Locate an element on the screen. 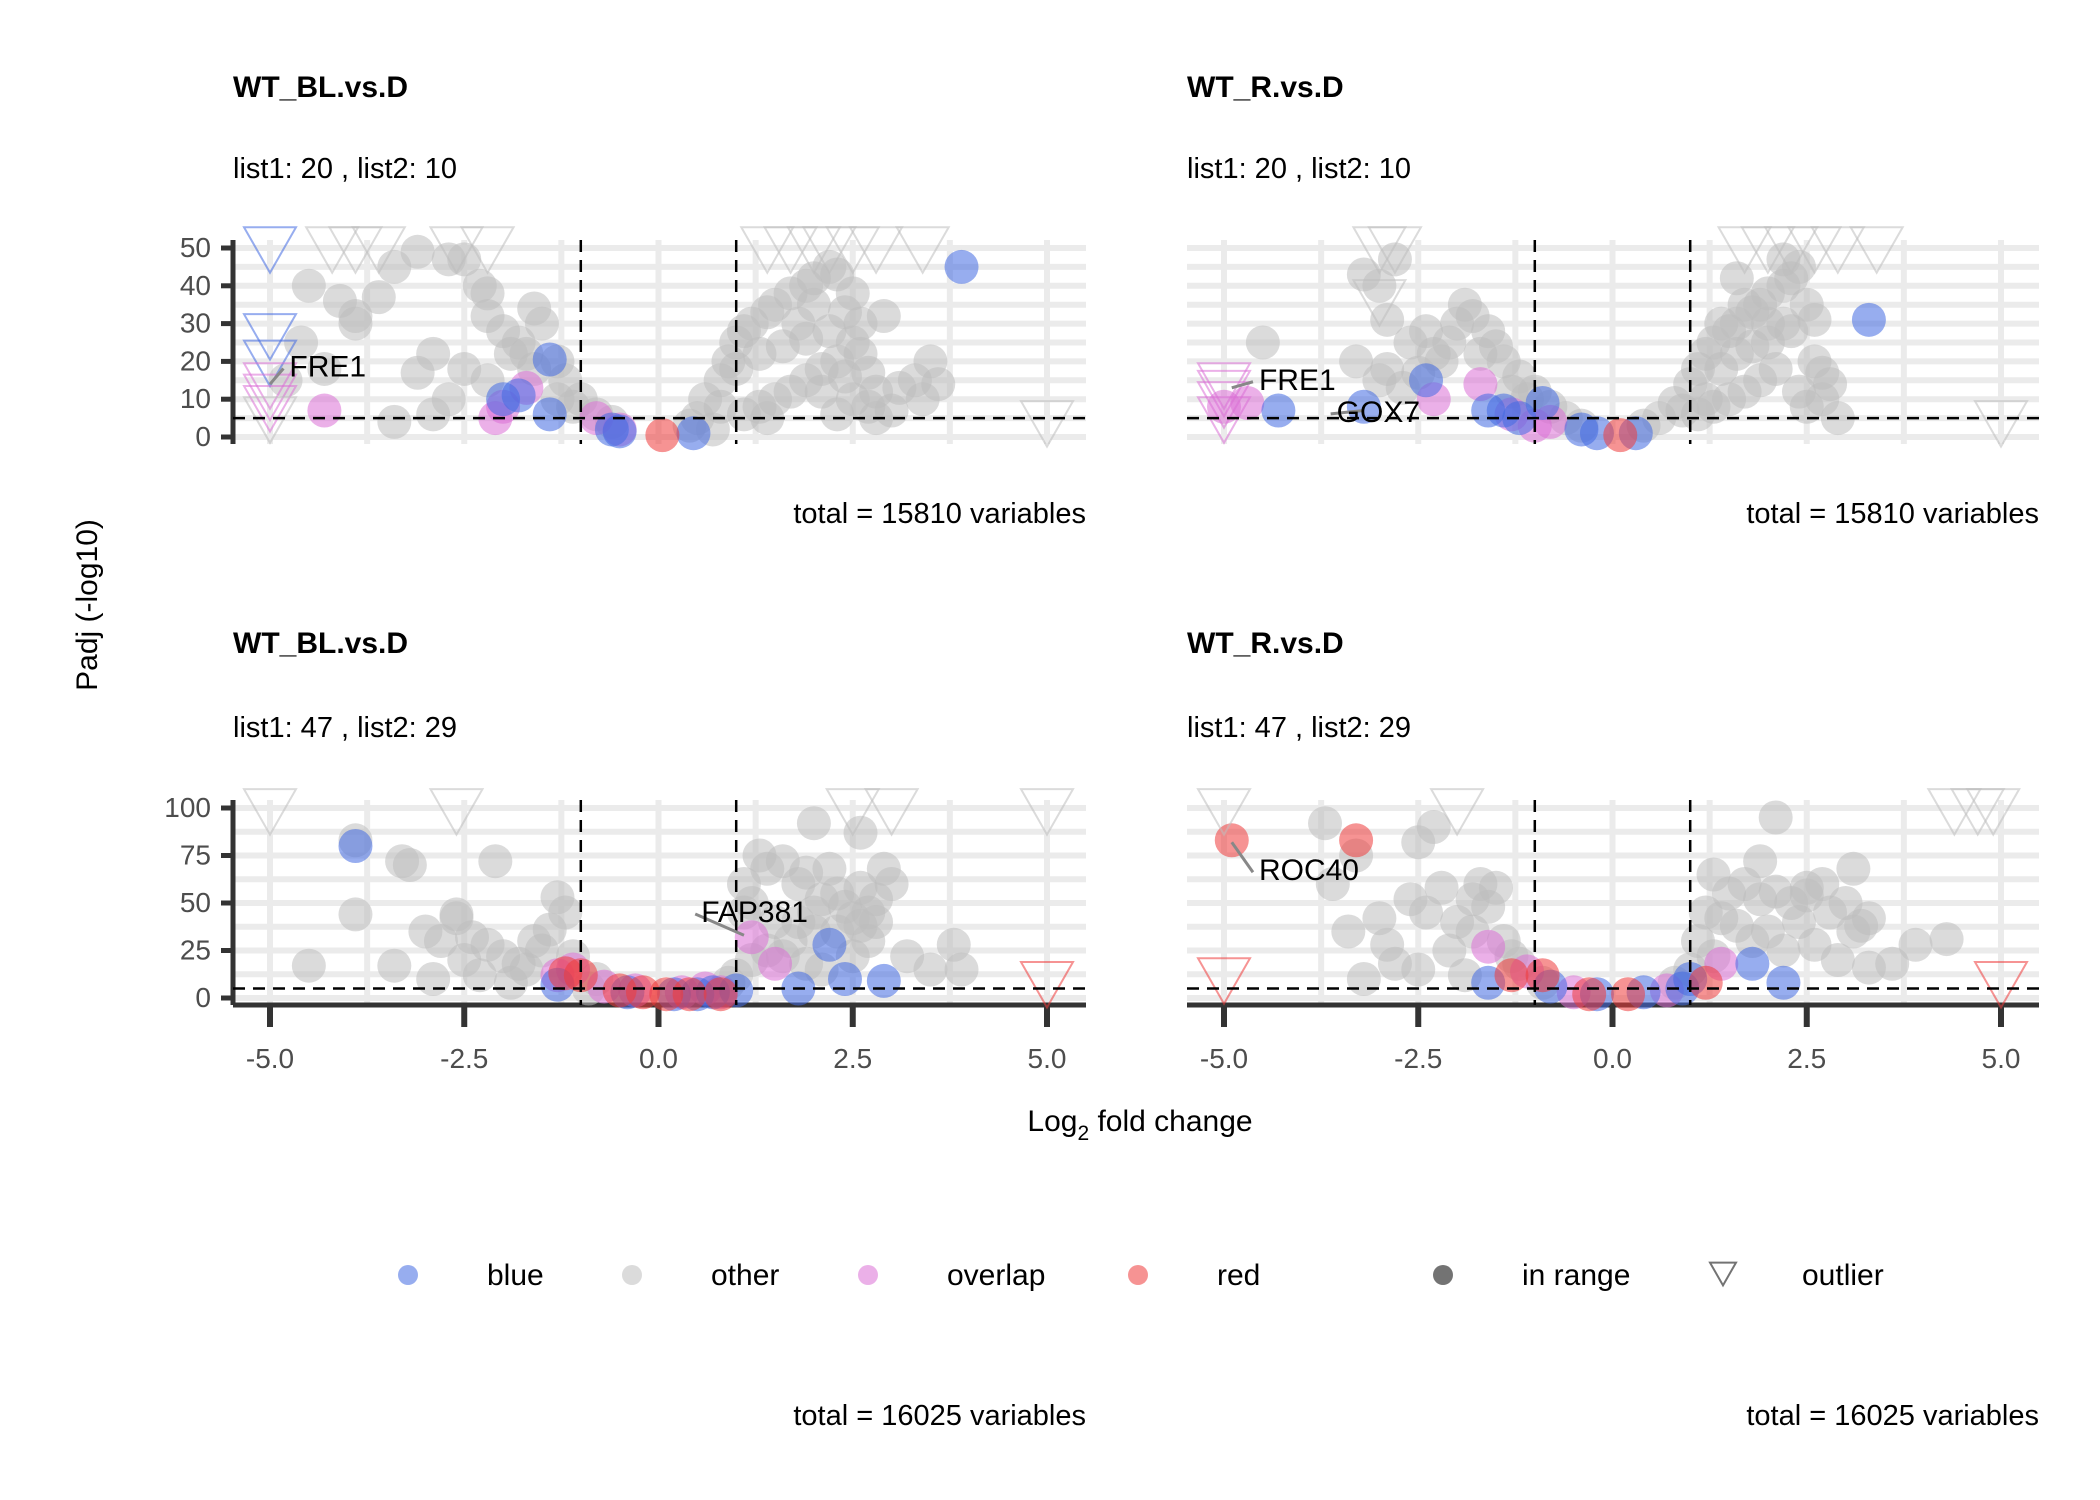 The image size is (2100, 1500). y-tick-label: 40 is located at coordinates (195, 285).